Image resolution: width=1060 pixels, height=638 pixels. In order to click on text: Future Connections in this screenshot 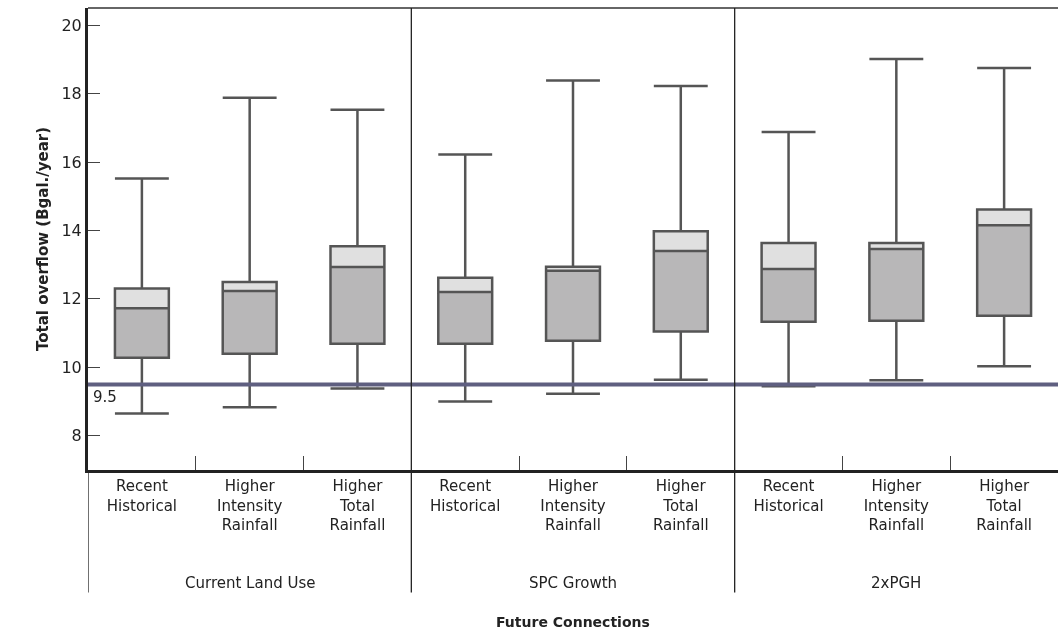, I will do `click(573, 622)`.